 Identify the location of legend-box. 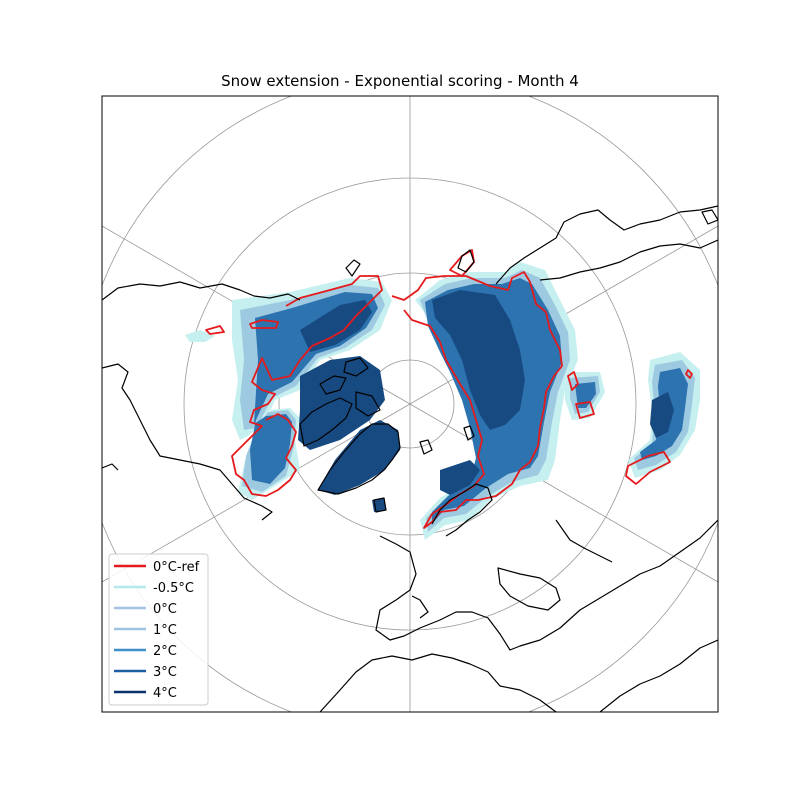
(158, 629).